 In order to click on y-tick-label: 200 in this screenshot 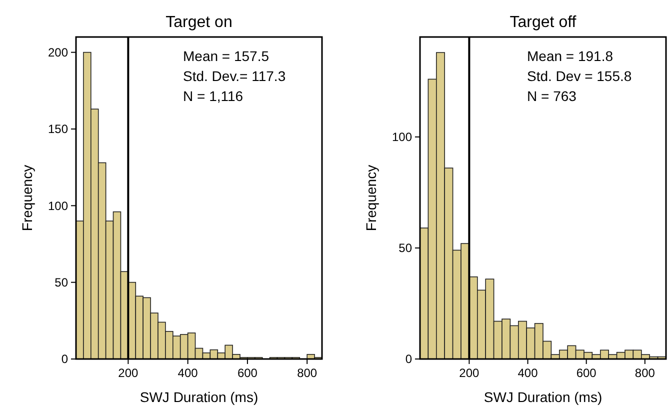, I will do `click(58, 53)`.